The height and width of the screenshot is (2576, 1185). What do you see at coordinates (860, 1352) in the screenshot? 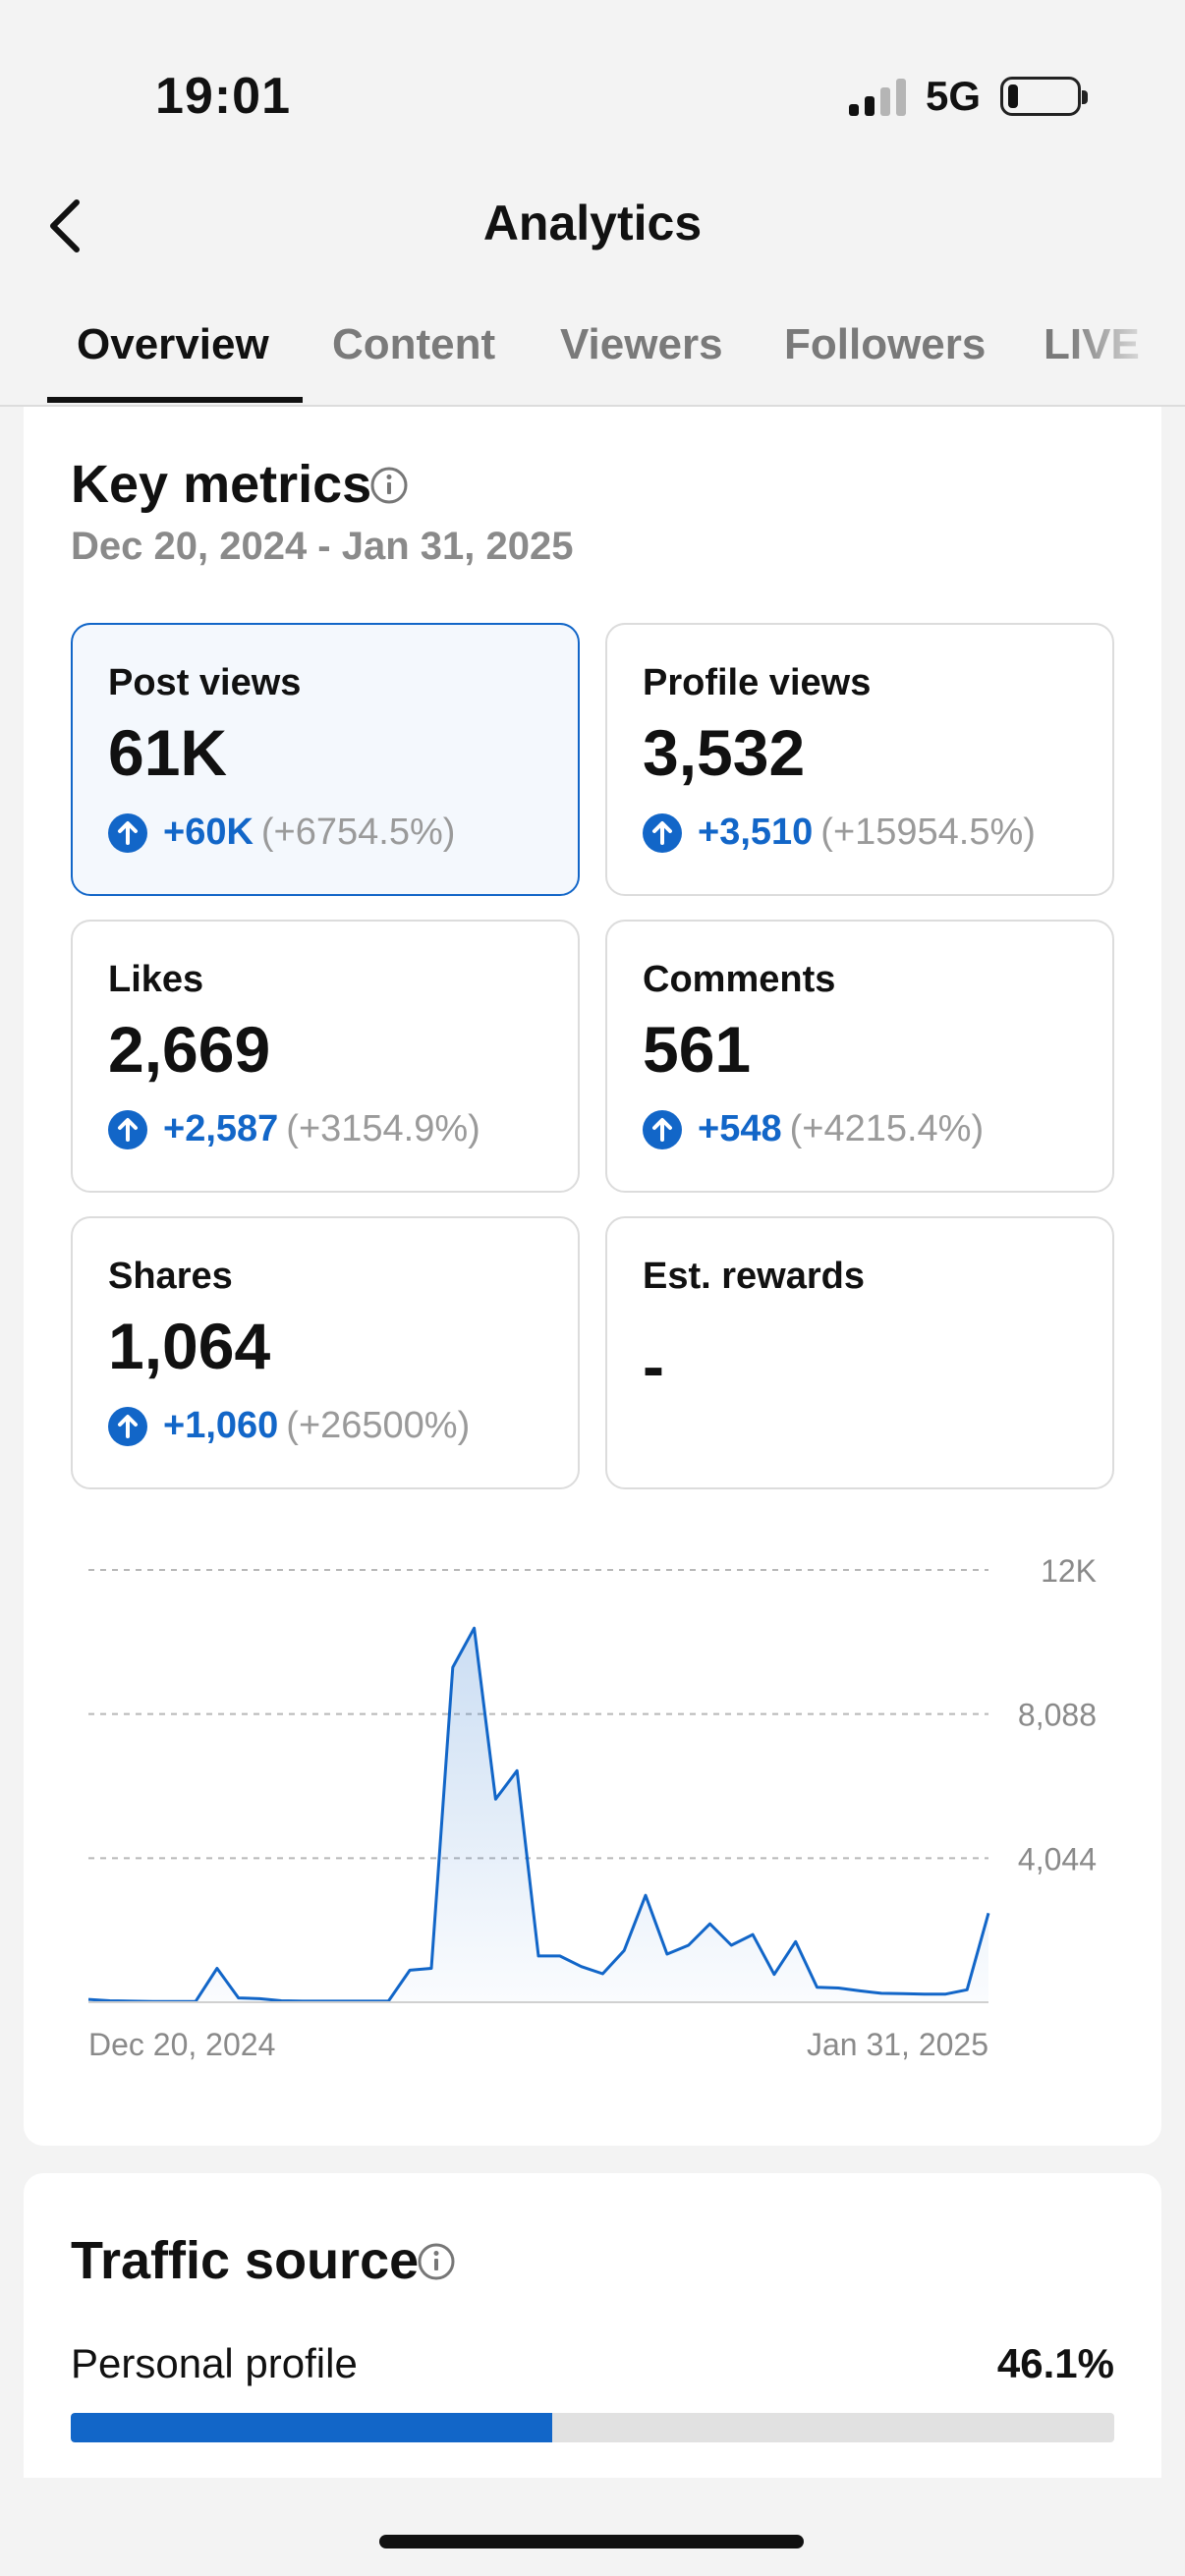
I see `metric-est-rewards: Est. rewards -` at bounding box center [860, 1352].